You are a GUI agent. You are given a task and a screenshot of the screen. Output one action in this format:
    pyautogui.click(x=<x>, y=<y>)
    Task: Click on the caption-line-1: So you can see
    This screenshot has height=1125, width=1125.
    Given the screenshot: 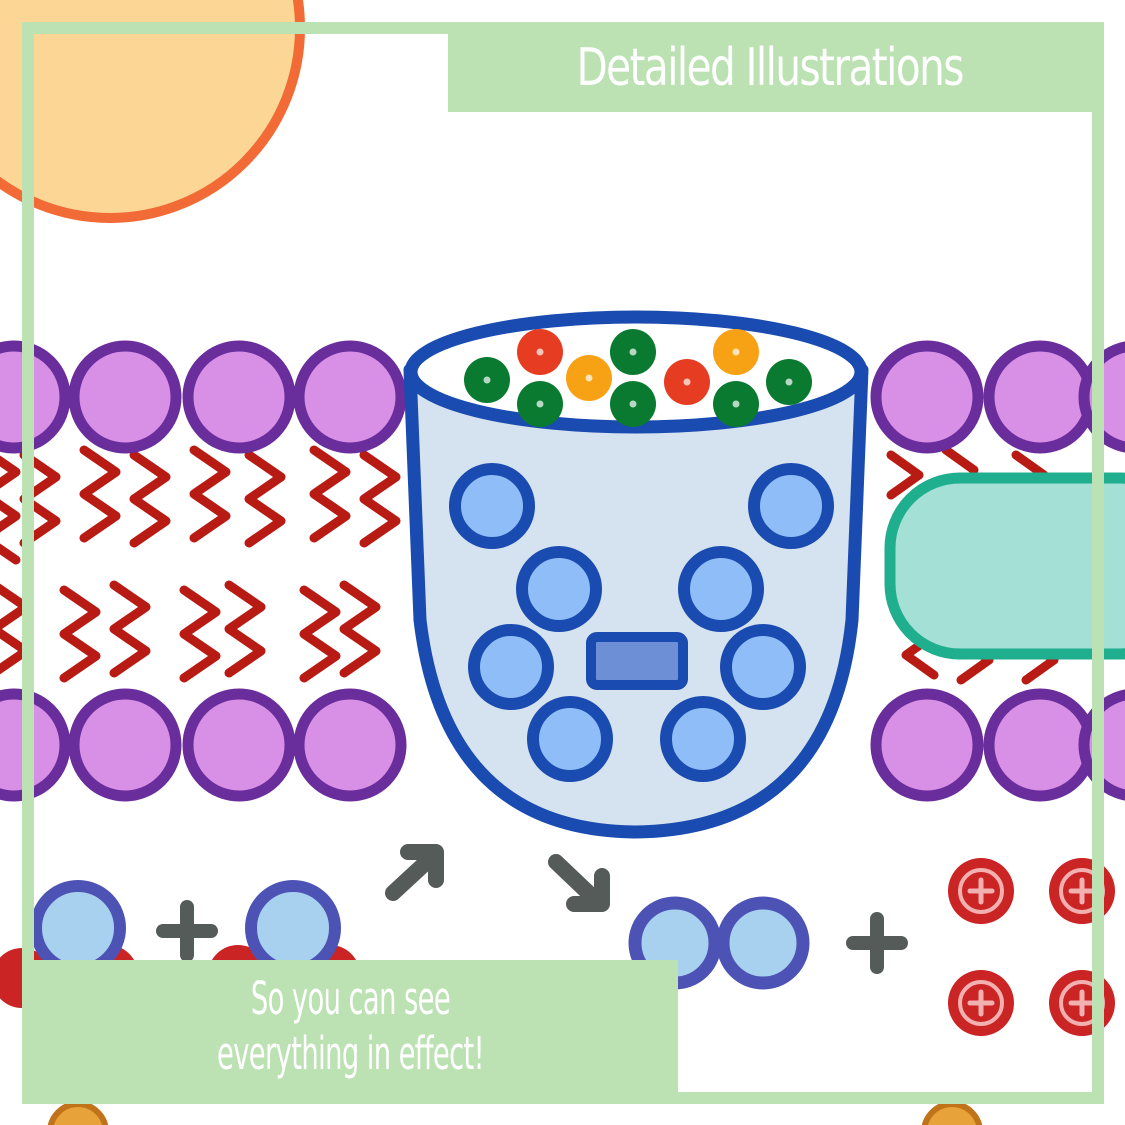 What is the action you would take?
    pyautogui.click(x=350, y=998)
    